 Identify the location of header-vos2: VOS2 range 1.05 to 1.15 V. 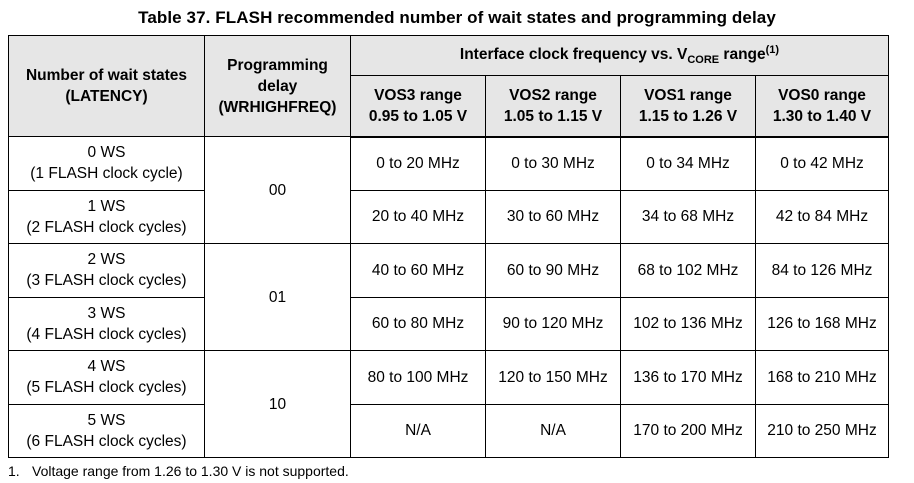
(553, 106).